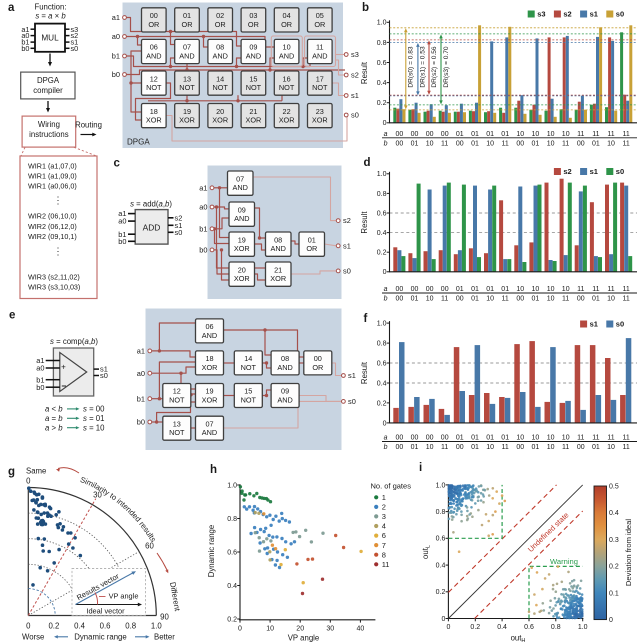 This screenshot has width=640, height=644. What do you see at coordinates (384, 497) in the screenshot?
I see `svg-text: 1` at bounding box center [384, 497].